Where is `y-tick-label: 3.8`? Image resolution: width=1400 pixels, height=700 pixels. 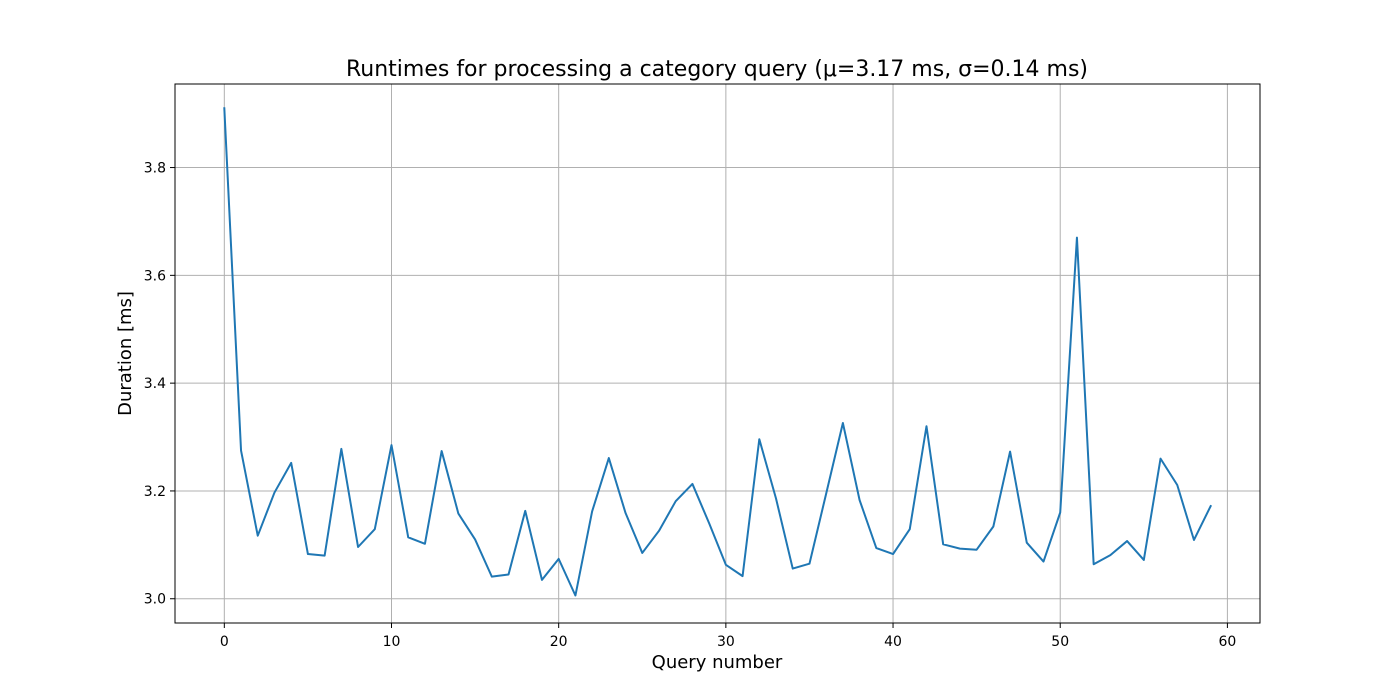
y-tick-label: 3.8 is located at coordinates (155, 169).